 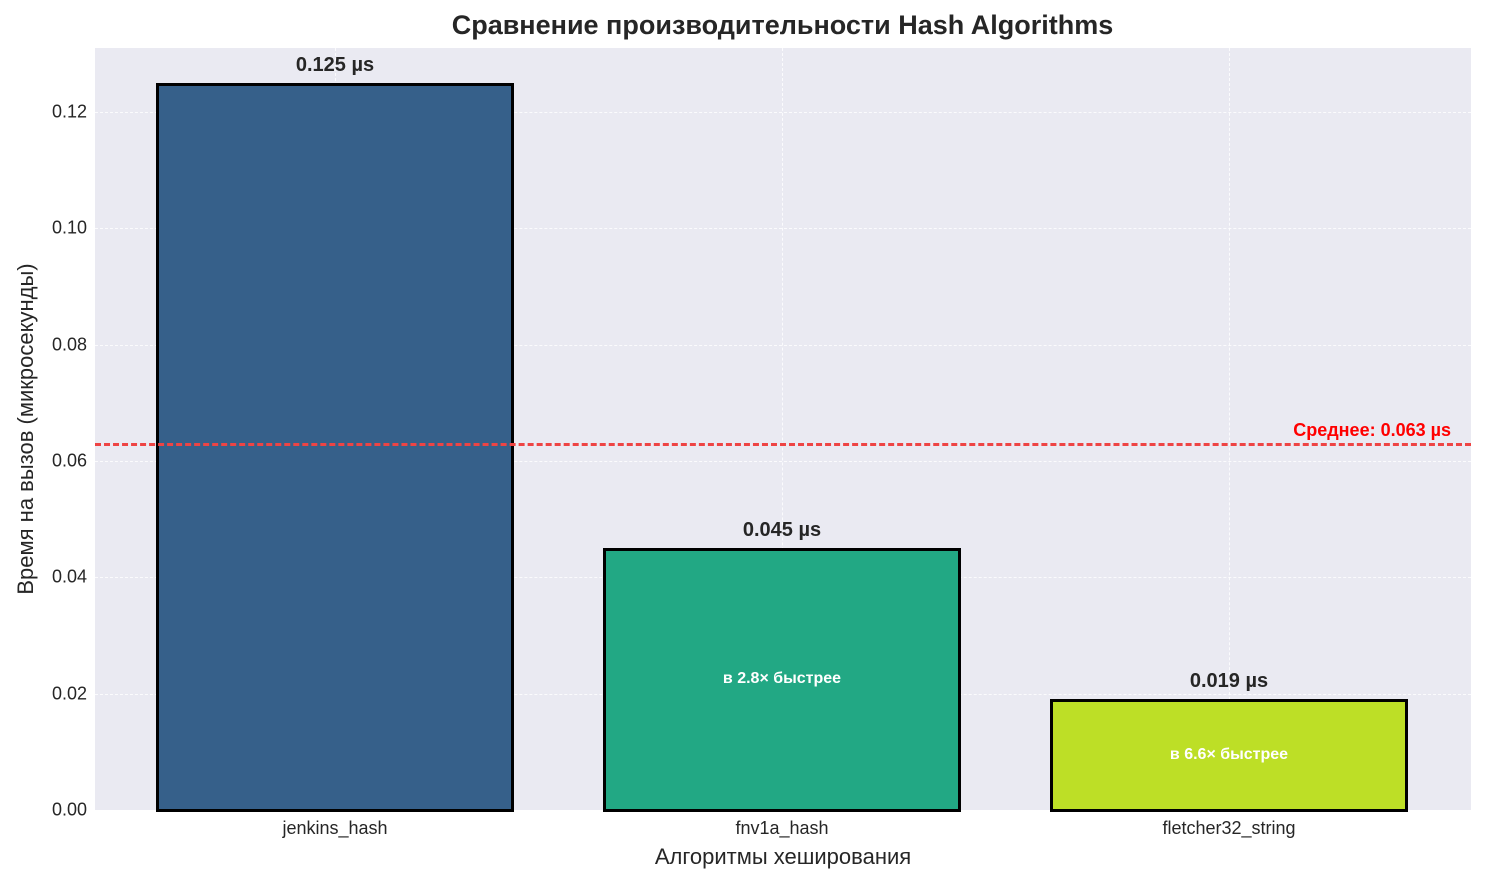 What do you see at coordinates (69, 809) in the screenshot?
I see `y-tick-label: 0.00` at bounding box center [69, 809].